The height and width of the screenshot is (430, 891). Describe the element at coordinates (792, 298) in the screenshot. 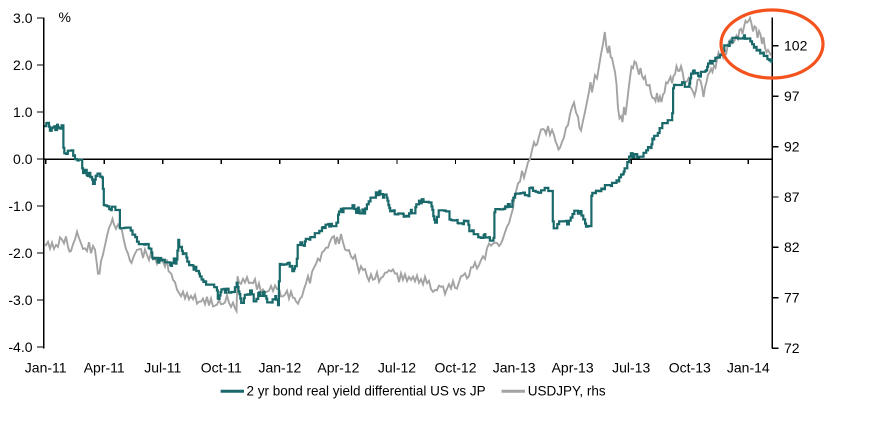

I see `svg-text: 77` at that location.